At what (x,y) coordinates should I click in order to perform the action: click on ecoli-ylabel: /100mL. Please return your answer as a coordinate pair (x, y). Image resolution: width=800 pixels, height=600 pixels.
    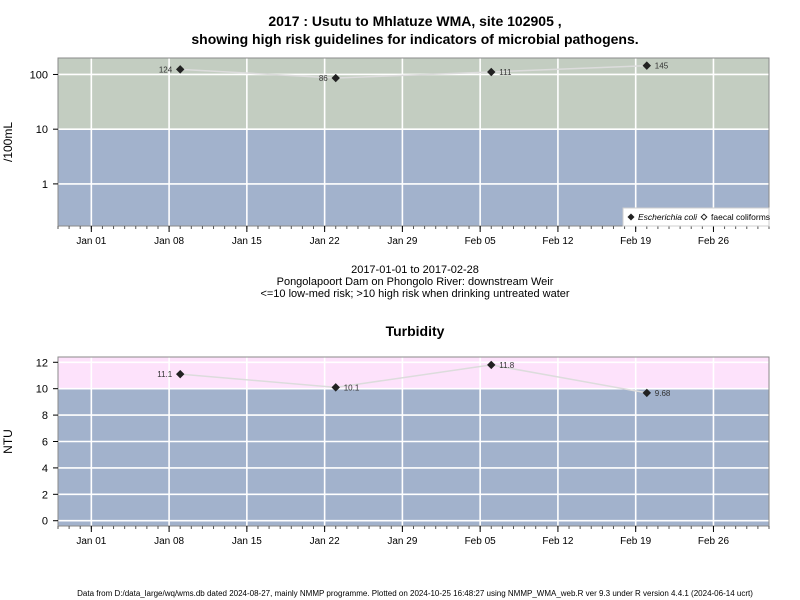
    Looking at the image, I should click on (8, 142).